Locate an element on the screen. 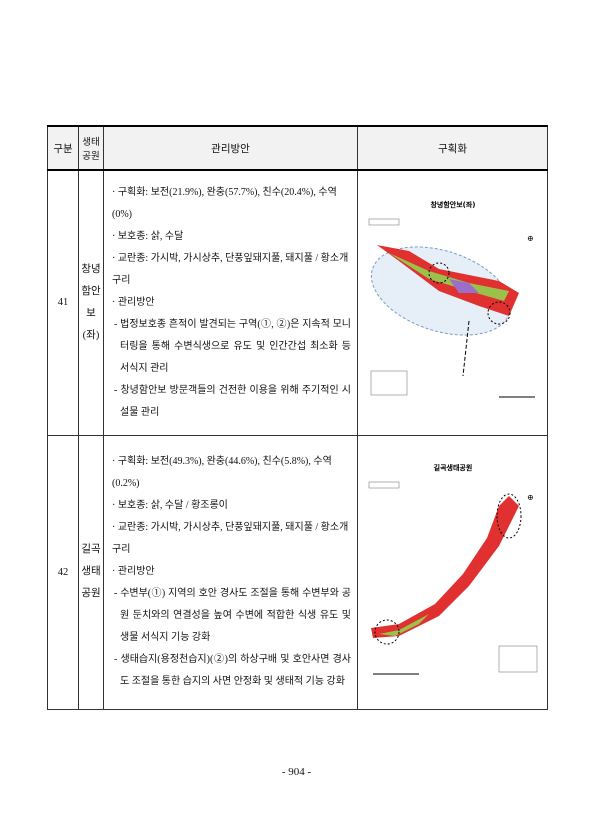 The height and width of the screenshot is (840, 593). map-title: 길곡생태공원 is located at coordinates (452, 467).